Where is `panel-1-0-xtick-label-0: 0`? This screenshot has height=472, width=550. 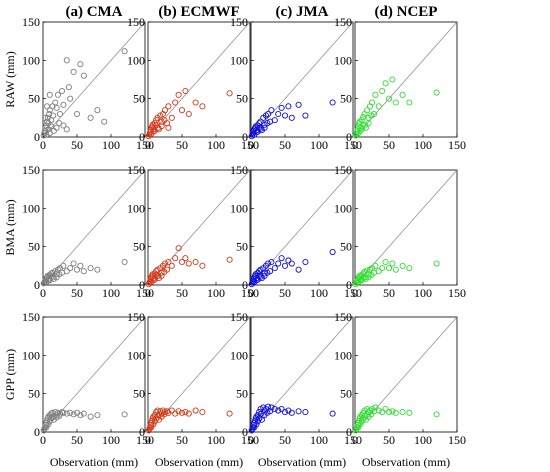
panel-1-0-xtick-label-0: 0 is located at coordinates (43, 293).